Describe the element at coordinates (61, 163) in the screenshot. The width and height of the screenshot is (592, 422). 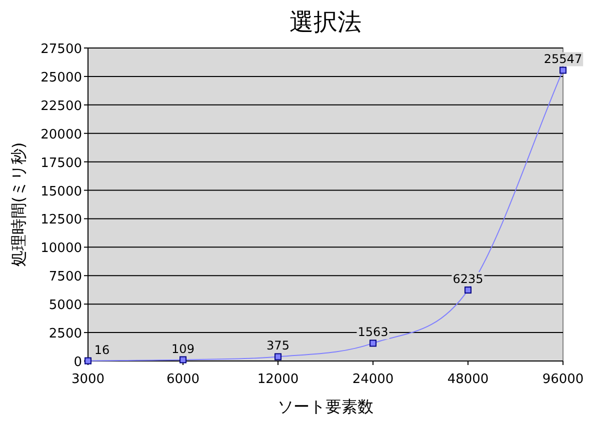
I see `y-tick-label: 17500` at that location.